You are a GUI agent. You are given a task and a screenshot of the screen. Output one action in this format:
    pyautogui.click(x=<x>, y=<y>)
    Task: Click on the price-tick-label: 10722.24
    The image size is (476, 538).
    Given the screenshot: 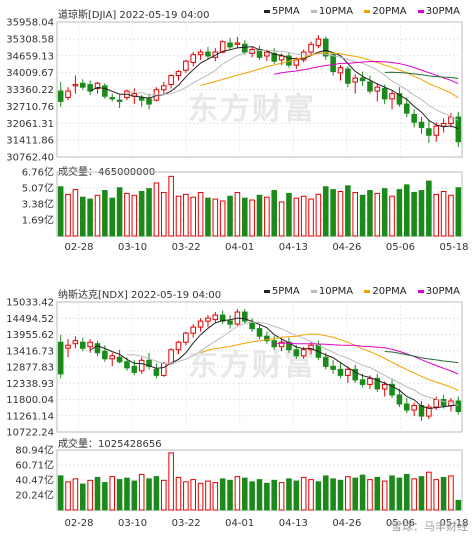 What is the action you would take?
    pyautogui.click(x=30, y=433)
    